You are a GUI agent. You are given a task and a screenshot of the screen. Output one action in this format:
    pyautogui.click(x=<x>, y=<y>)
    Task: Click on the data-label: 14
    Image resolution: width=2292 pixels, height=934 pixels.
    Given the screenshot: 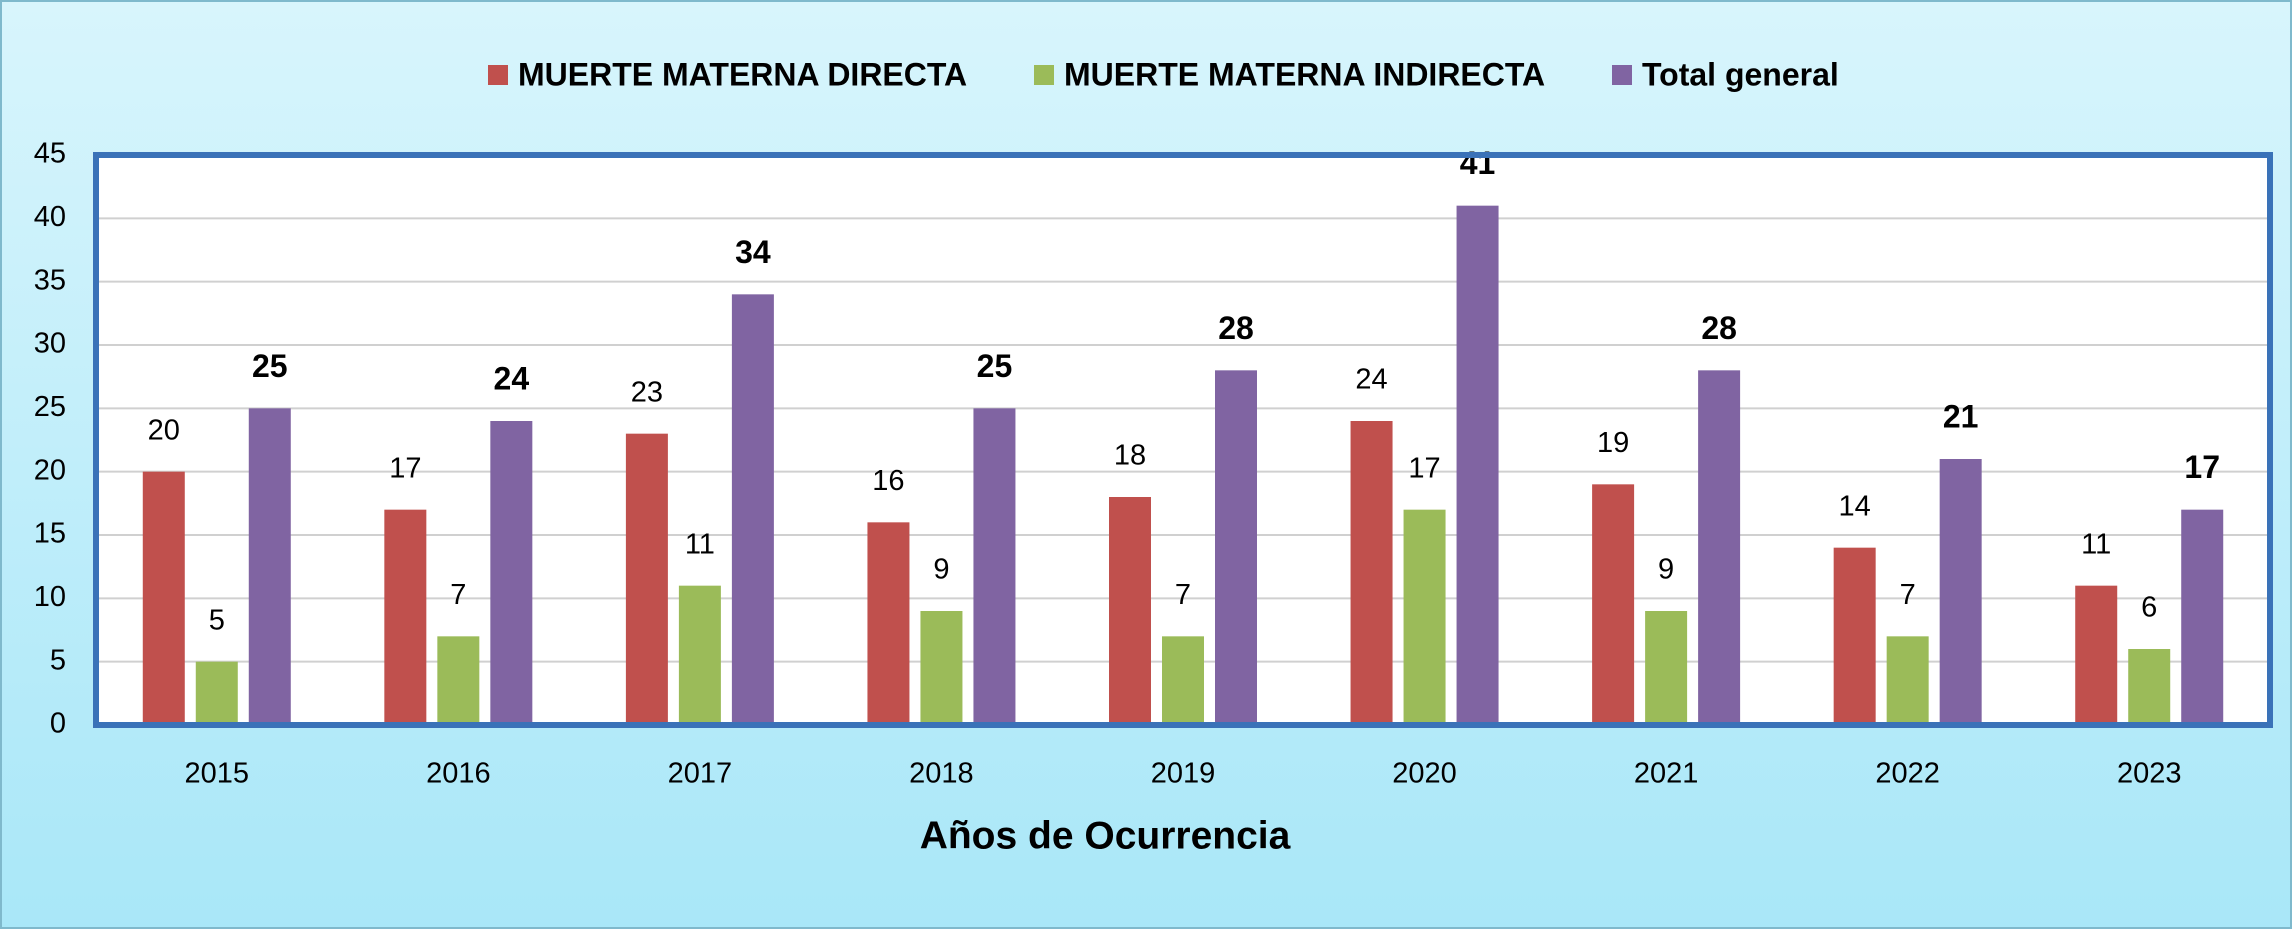 What is the action you would take?
    pyautogui.click(x=1855, y=506)
    